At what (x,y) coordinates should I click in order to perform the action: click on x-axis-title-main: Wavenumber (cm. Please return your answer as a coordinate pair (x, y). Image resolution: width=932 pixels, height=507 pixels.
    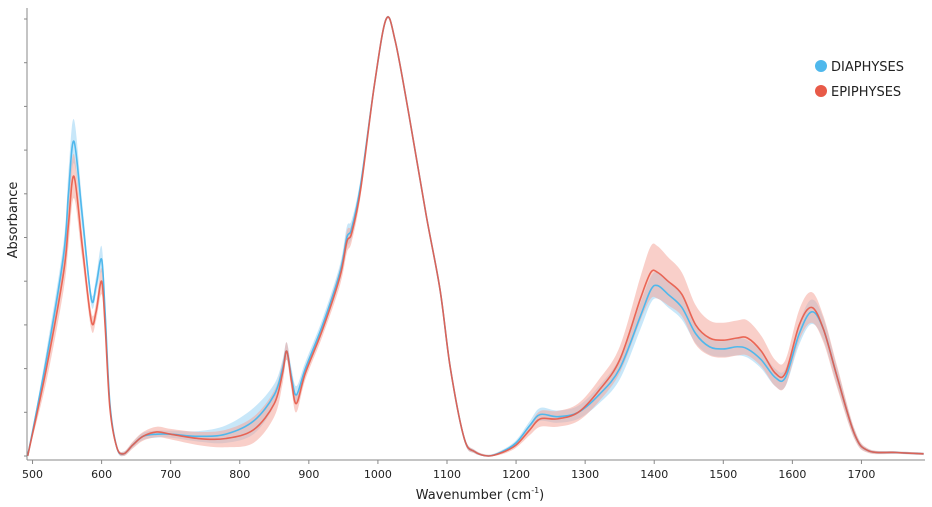
    Looking at the image, I should click on (473, 495).